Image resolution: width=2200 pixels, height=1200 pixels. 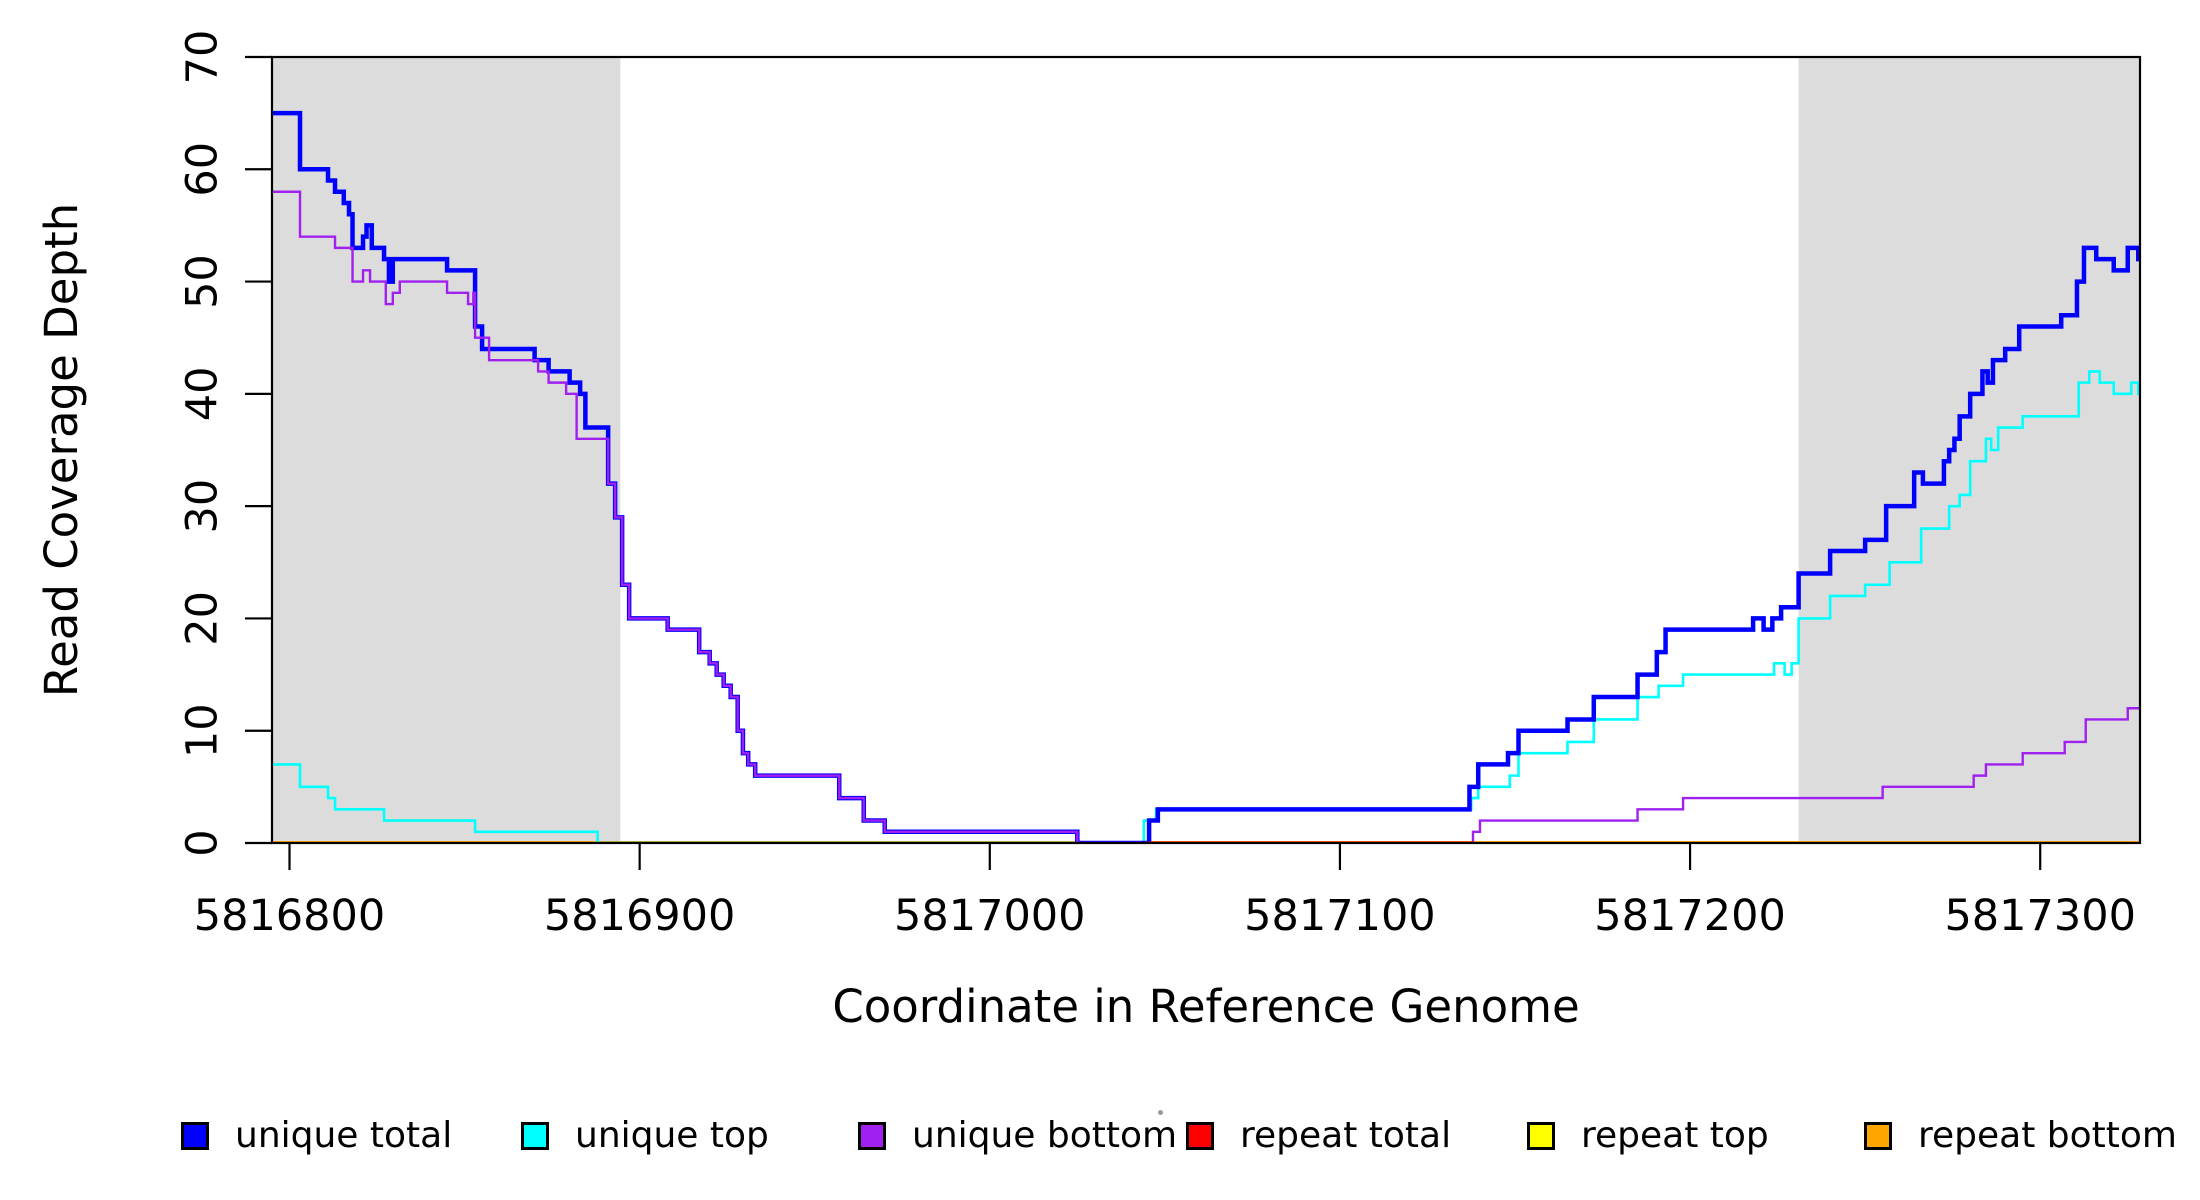 I want to click on legend-item-unique-top: unique top, so click(x=645, y=1136).